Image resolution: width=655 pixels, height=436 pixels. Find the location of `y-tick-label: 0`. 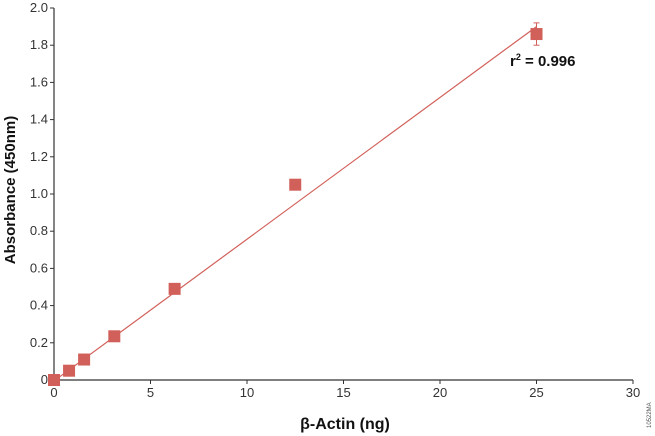

y-tick-label: 0 is located at coordinates (44, 379).